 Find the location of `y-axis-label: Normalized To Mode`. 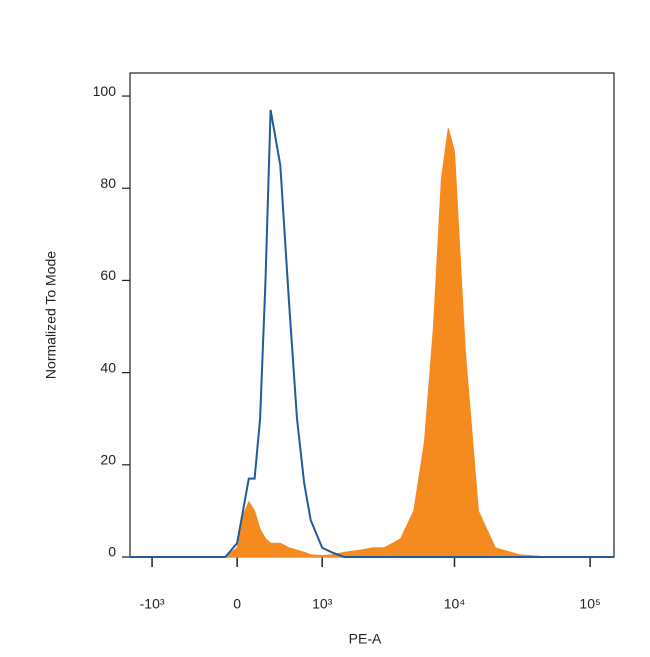

y-axis-label: Normalized To Mode is located at coordinates (51, 315).